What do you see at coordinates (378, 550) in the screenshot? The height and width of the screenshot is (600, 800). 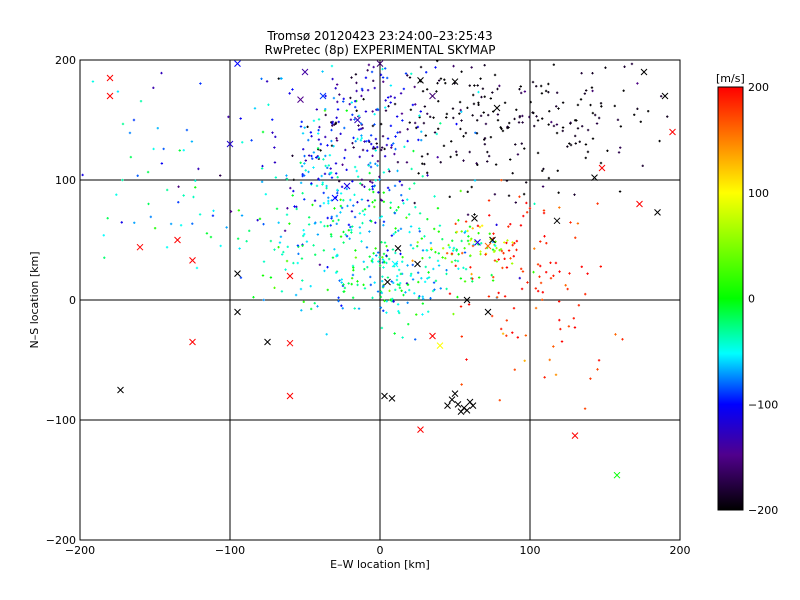 I see `x-ticks: −200 −100 0 100 200` at bounding box center [378, 550].